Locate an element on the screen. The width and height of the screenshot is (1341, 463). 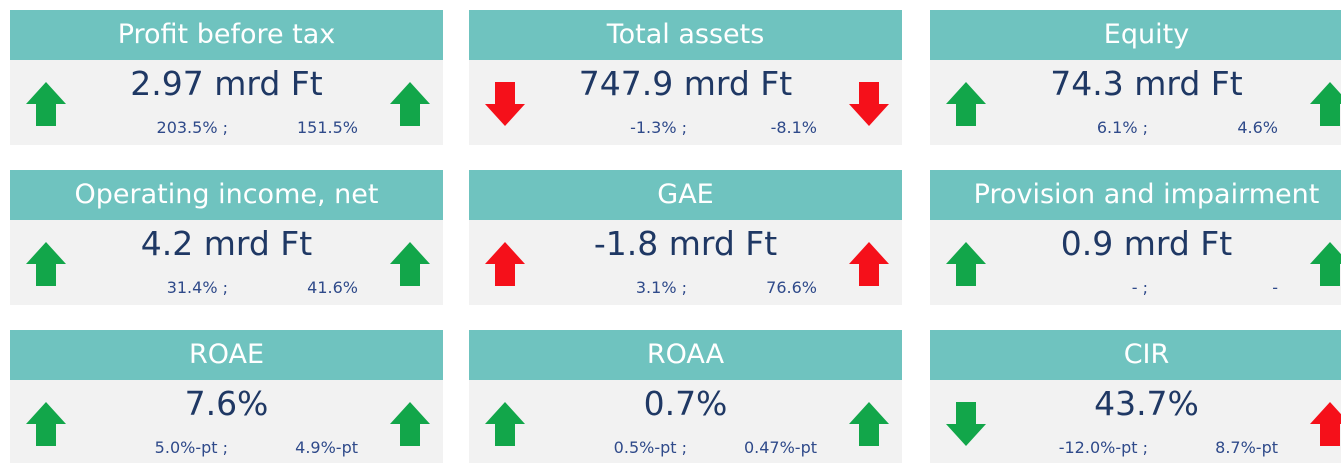
kpi-body: 74.3 mrd Ft 6.1% ; 4.6% is located at coordinates (1135, 102).